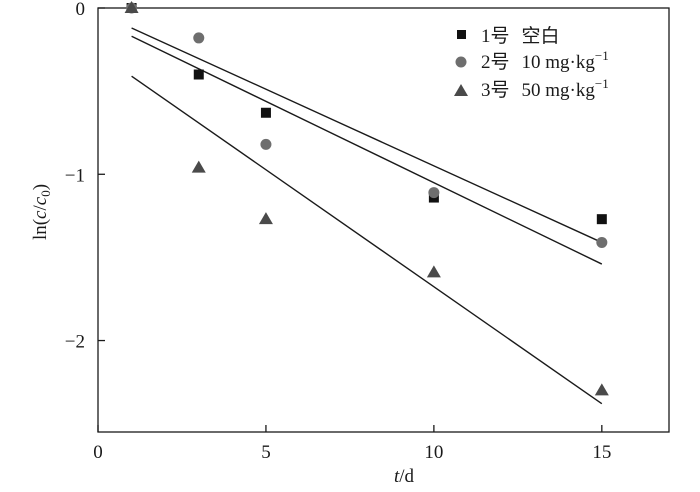  What do you see at coordinates (461, 34) in the screenshot?
I see `legend-marker-square` at bounding box center [461, 34].